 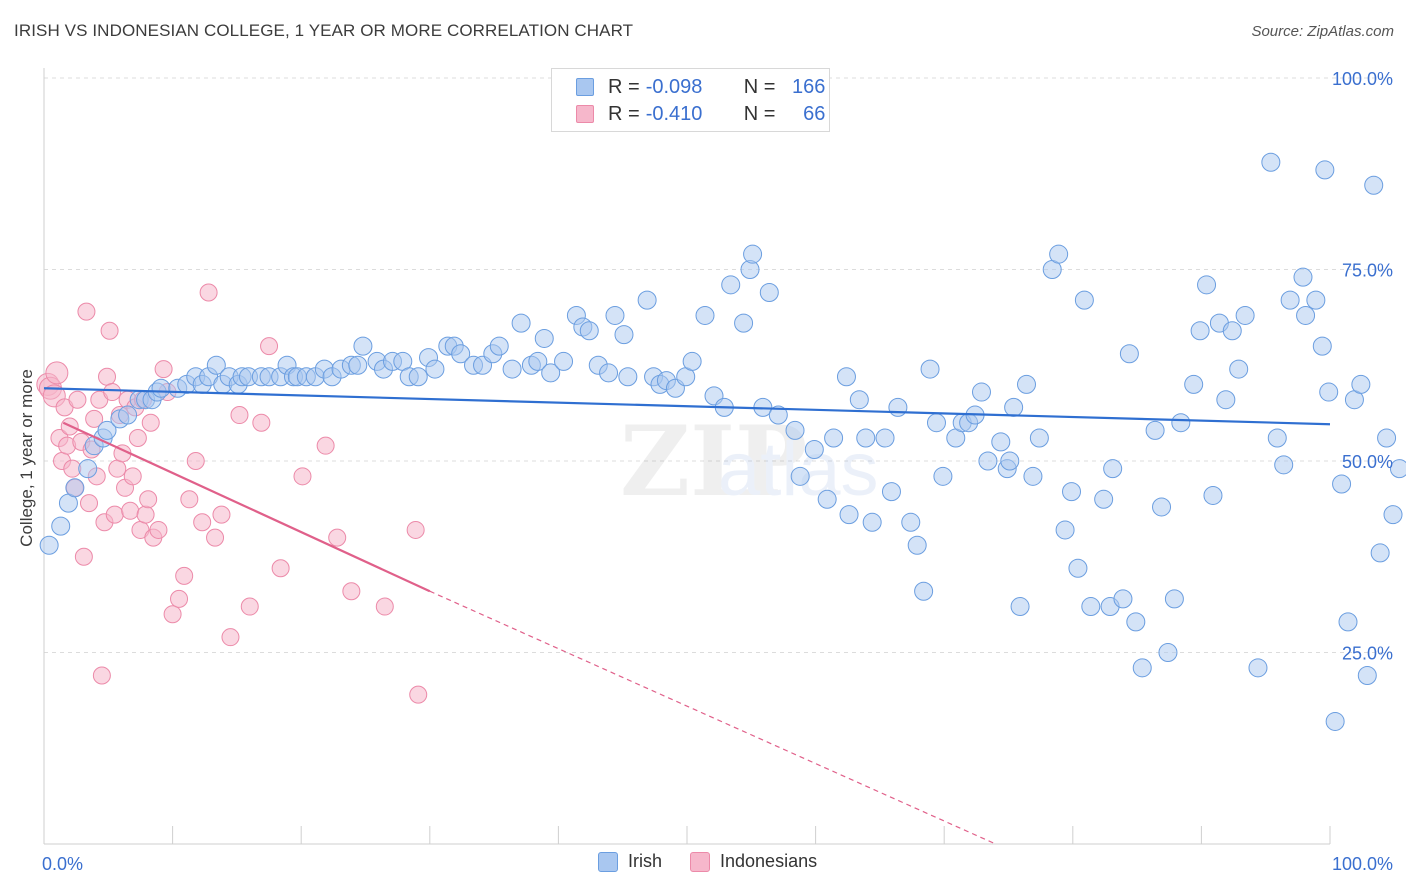 What do you see at coordinates (1367, 654) in the screenshot?
I see `y-tick-label: 25.0%` at bounding box center [1367, 654].